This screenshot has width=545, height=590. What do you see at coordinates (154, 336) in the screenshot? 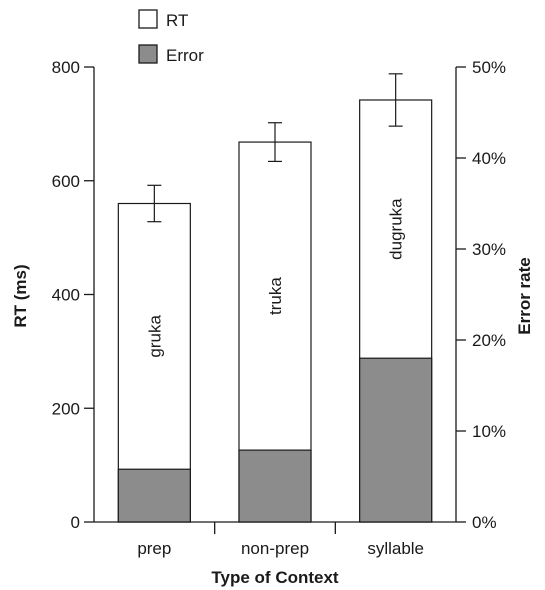
I see `bar-word-label: gruka` at bounding box center [154, 336].